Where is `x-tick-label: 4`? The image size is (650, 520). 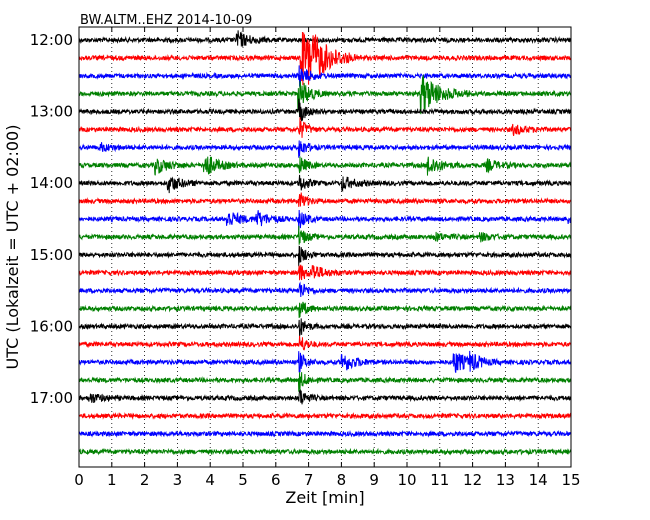
x-tick-label: 4 is located at coordinates (210, 480).